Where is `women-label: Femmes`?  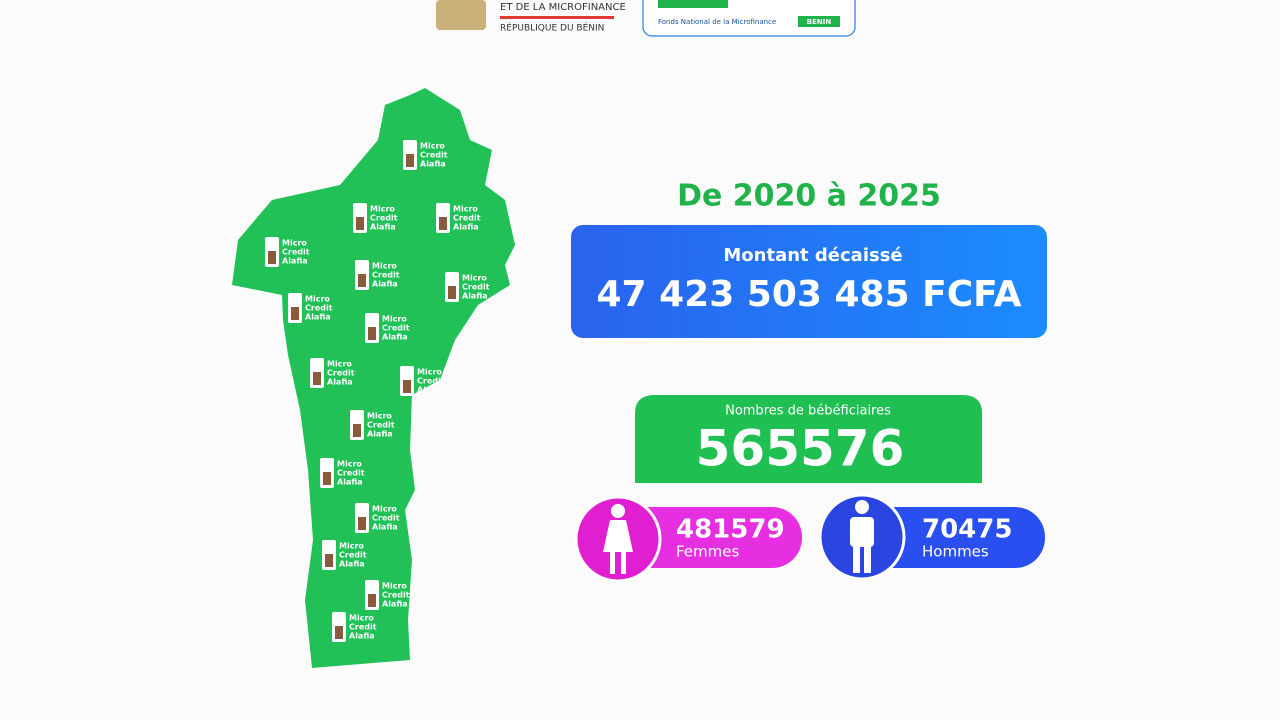
women-label: Femmes is located at coordinates (707, 552).